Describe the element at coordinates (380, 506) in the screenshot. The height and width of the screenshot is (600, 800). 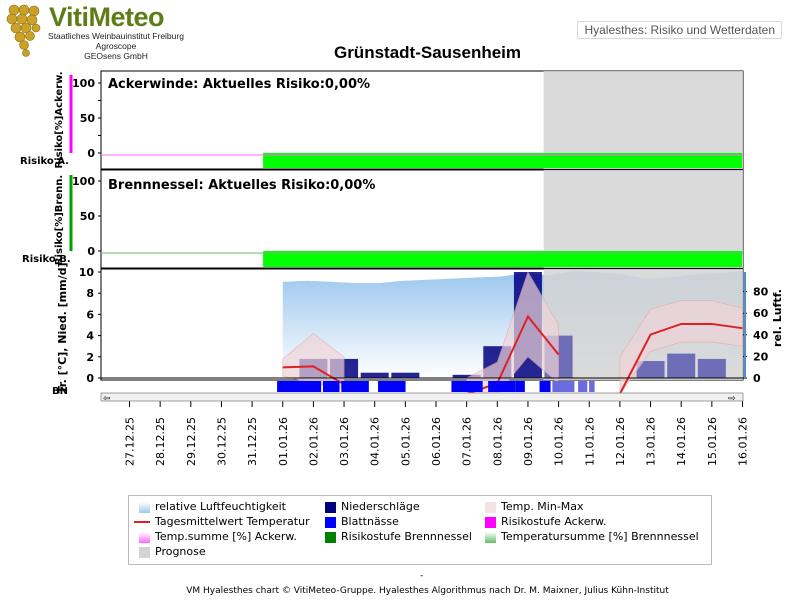
I see `legend-label-precip: Niederschläge` at that location.